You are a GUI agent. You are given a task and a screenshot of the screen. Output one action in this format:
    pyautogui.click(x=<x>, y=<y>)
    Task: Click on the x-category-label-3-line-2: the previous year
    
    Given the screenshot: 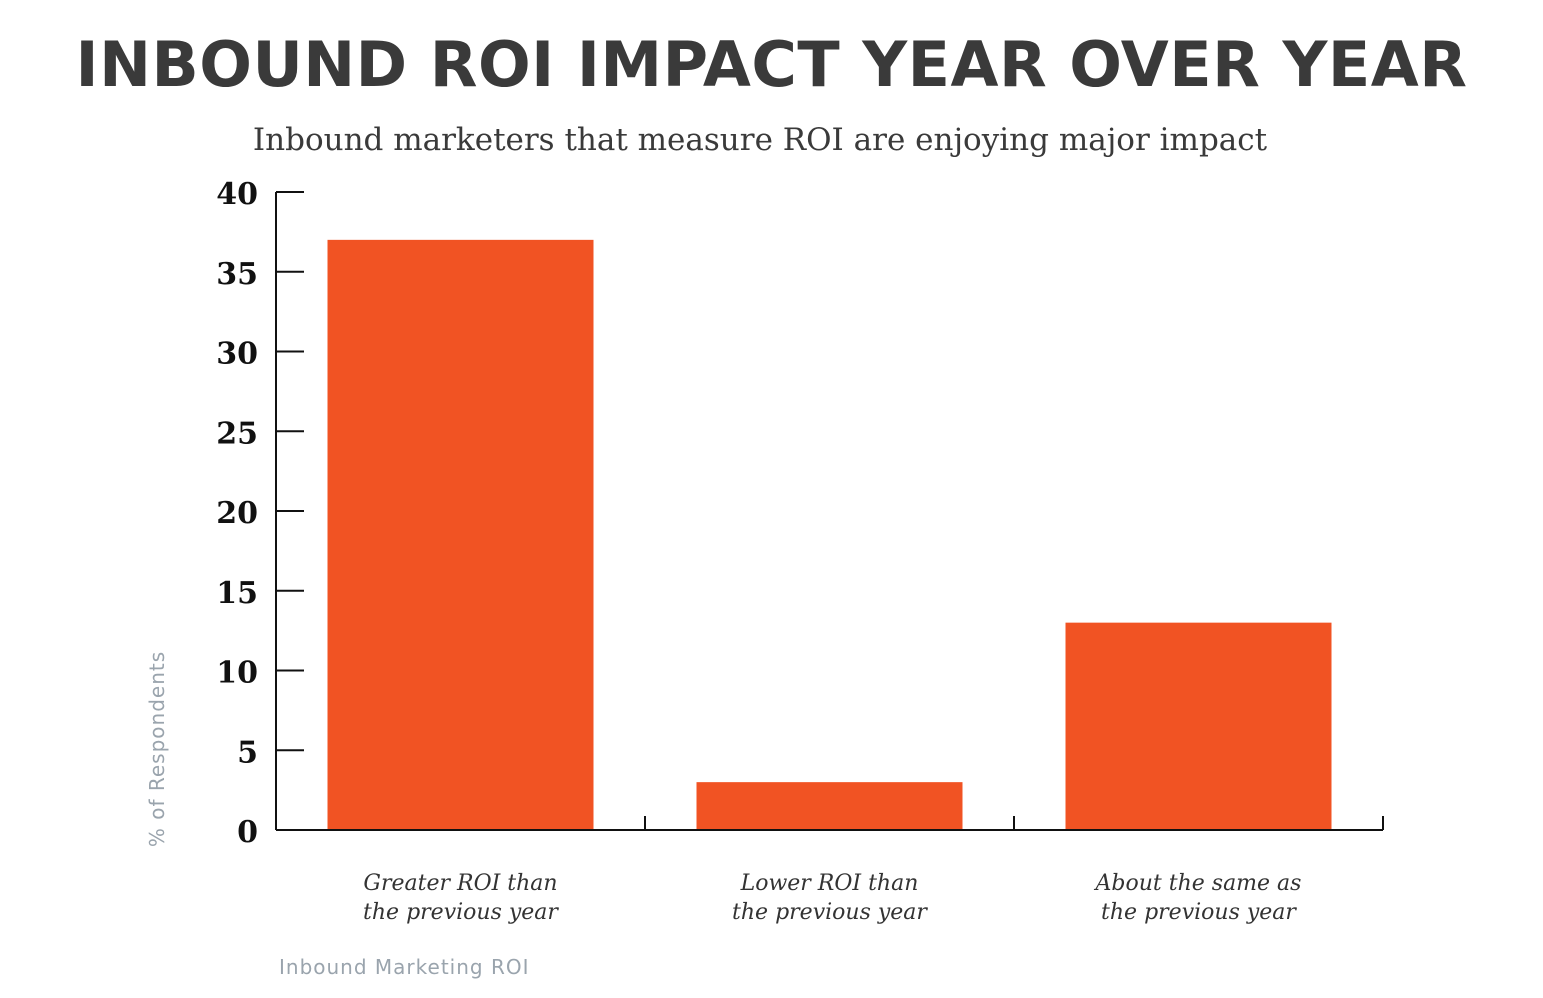 What is the action you would take?
    pyautogui.click(x=1199, y=912)
    